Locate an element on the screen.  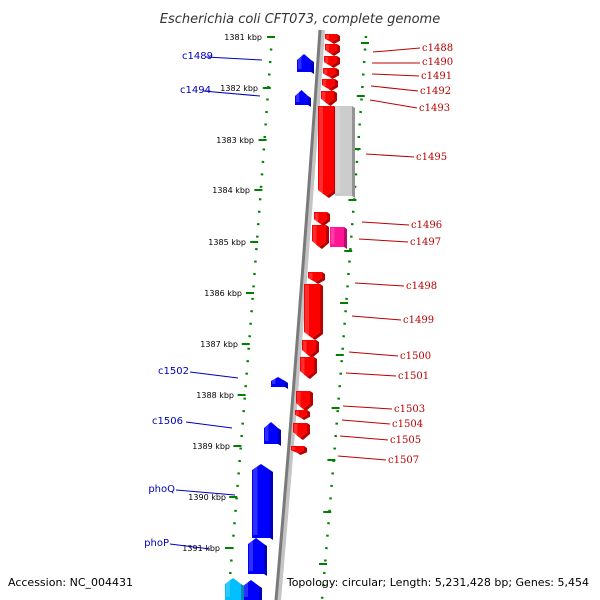
gene-label-c1494: c1494 is located at coordinates (195, 90).